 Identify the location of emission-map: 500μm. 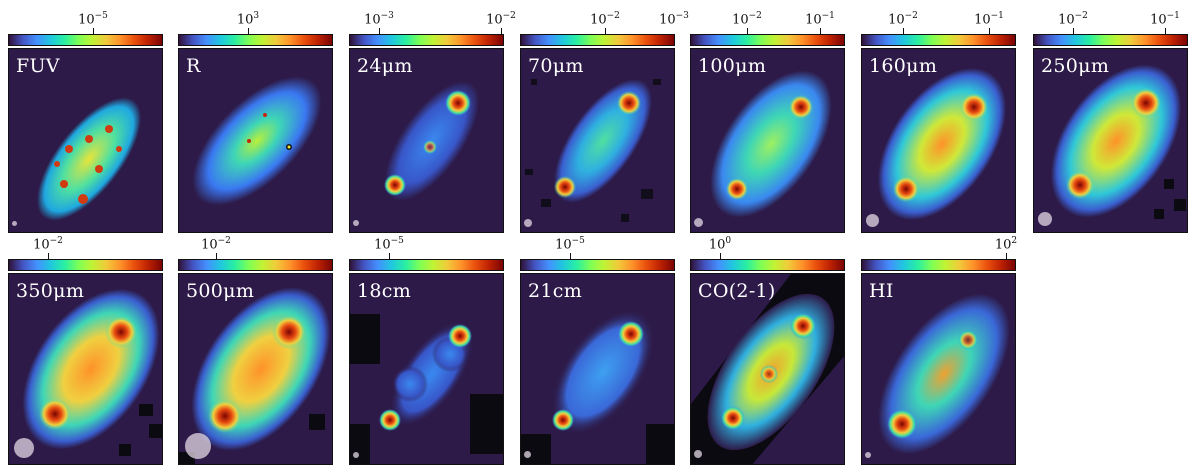
(255, 369).